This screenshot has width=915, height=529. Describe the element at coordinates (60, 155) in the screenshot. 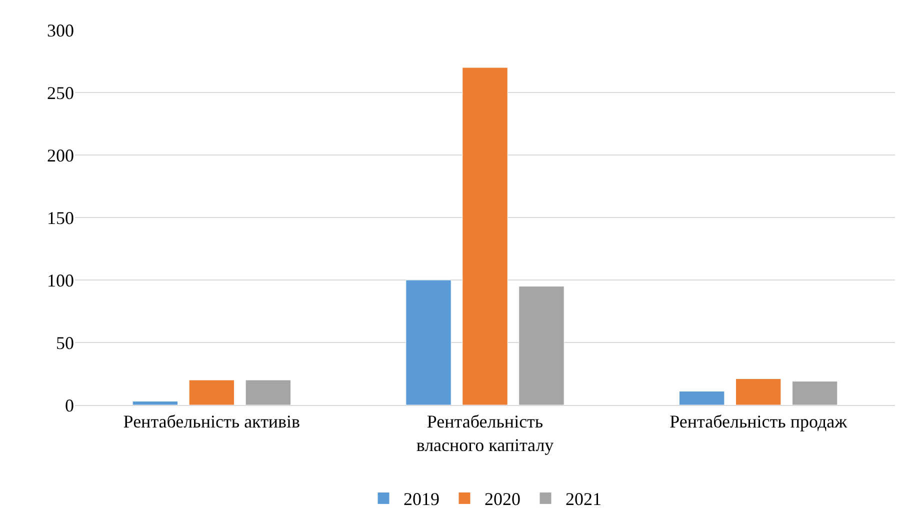

I see `y-tick-label: 200` at that location.